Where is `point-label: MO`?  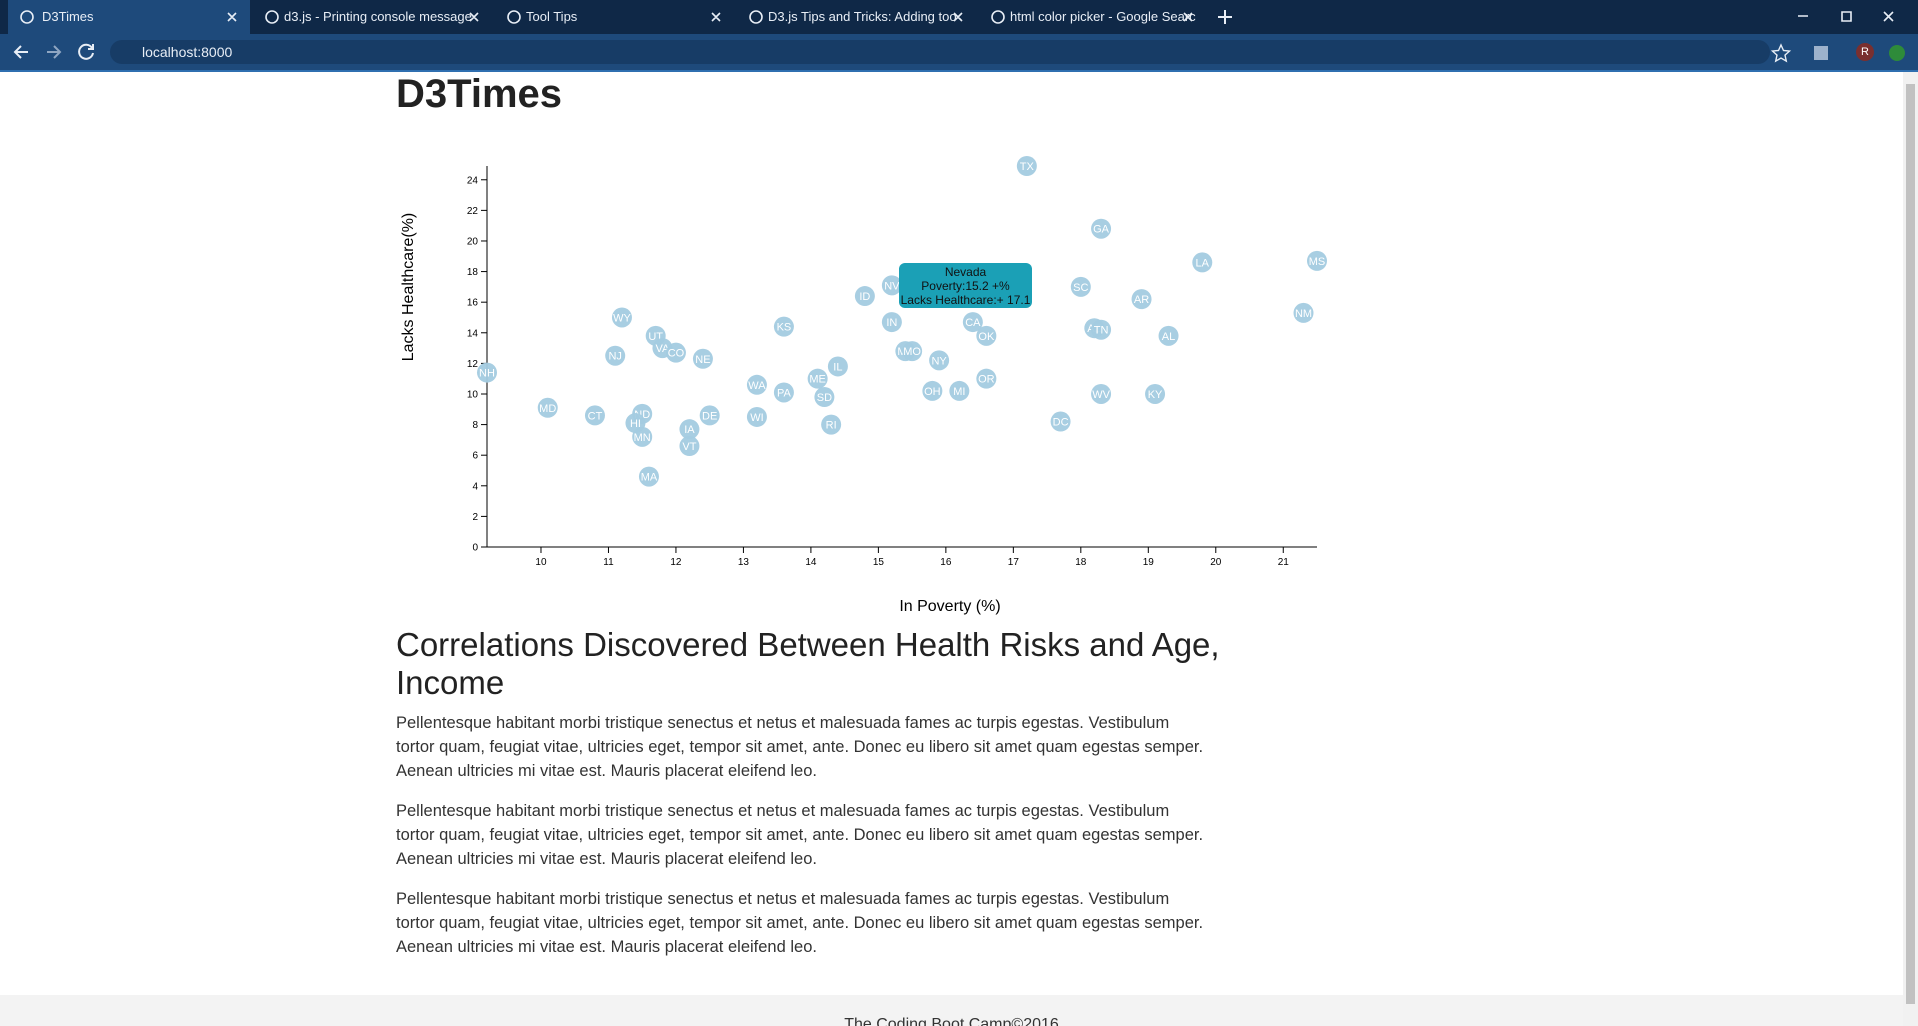
point-label: MO is located at coordinates (912, 352).